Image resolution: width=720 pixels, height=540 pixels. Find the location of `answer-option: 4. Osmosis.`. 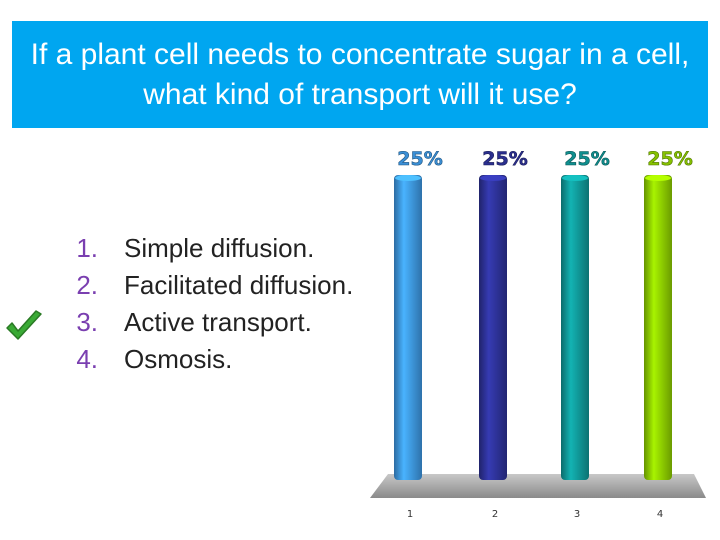

answer-option: 4. Osmosis. is located at coordinates (203, 359).